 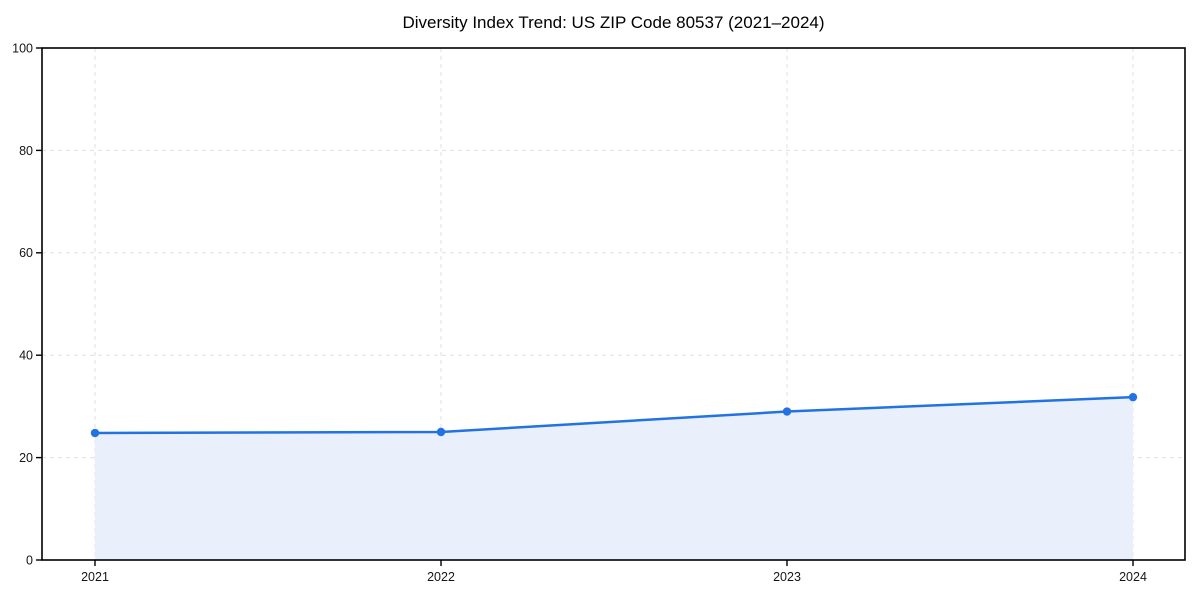 I want to click on trend-line, so click(x=614, y=415).